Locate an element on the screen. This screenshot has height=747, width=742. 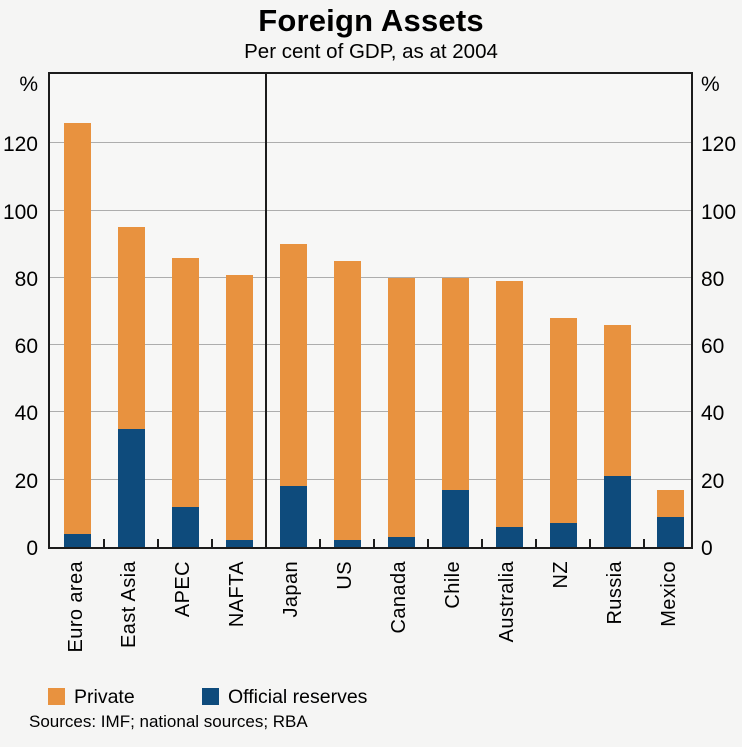
bar-segment-private-euro-area is located at coordinates (77, 328).